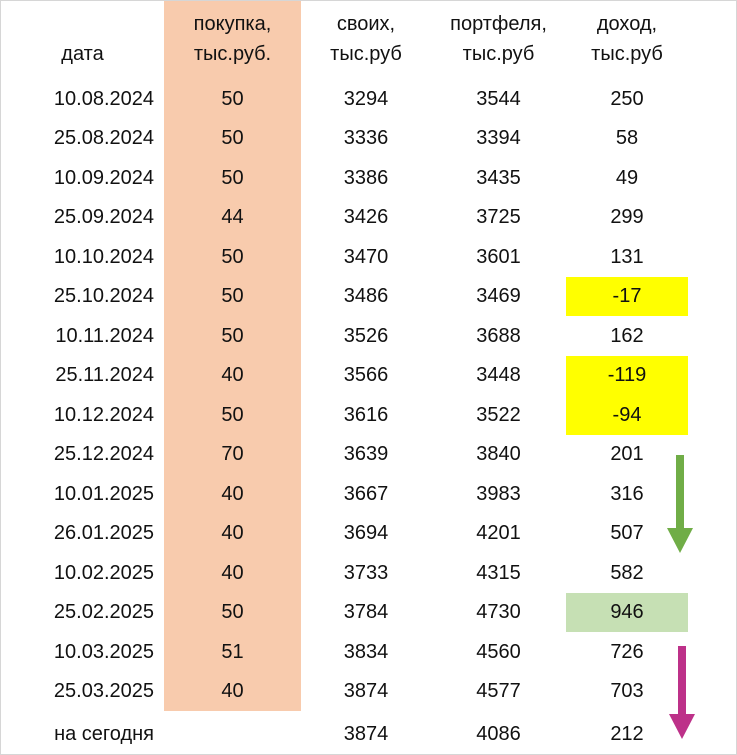 This screenshot has width=737, height=755. What do you see at coordinates (232, 54) in the screenshot?
I see `header-purchase-line2: тыс.руб.` at bounding box center [232, 54].